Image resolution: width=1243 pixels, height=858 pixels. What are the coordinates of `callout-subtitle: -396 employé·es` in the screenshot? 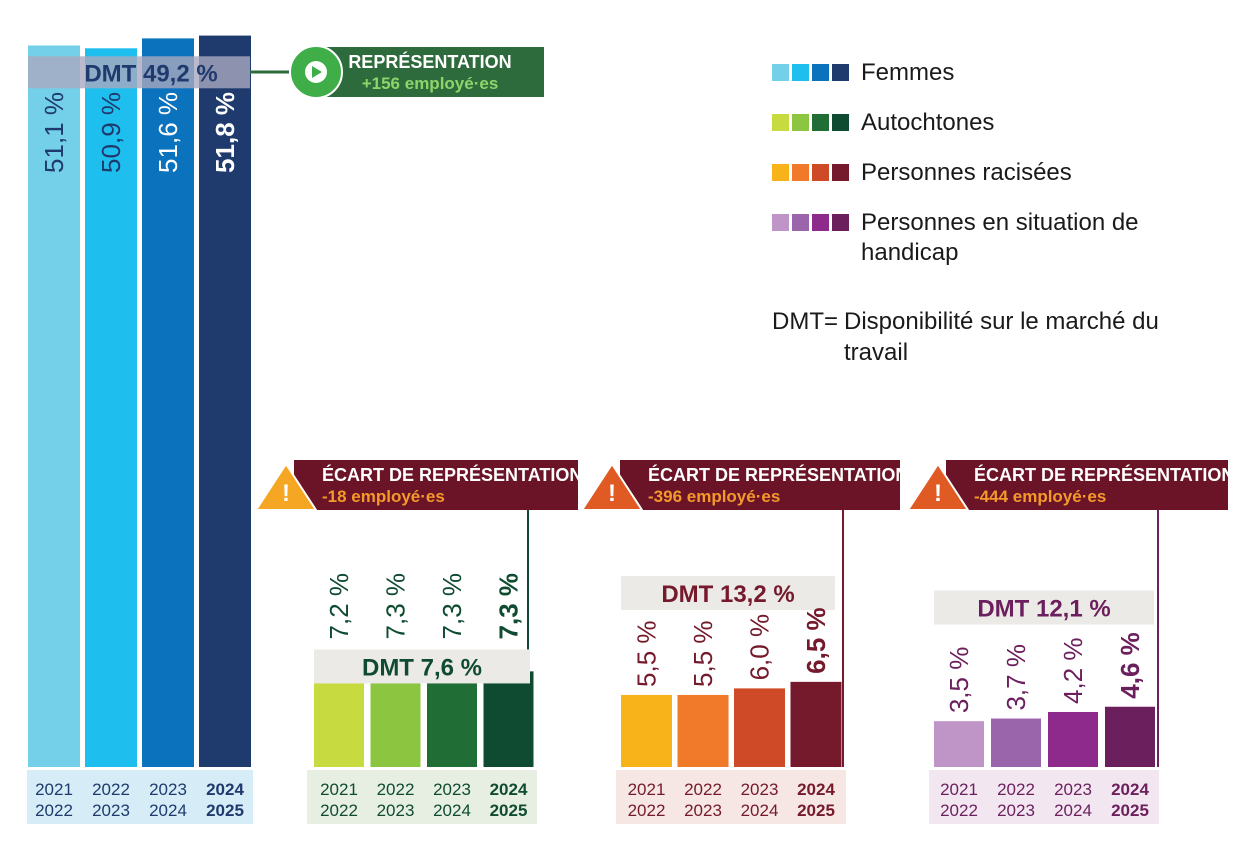 It's located at (714, 496).